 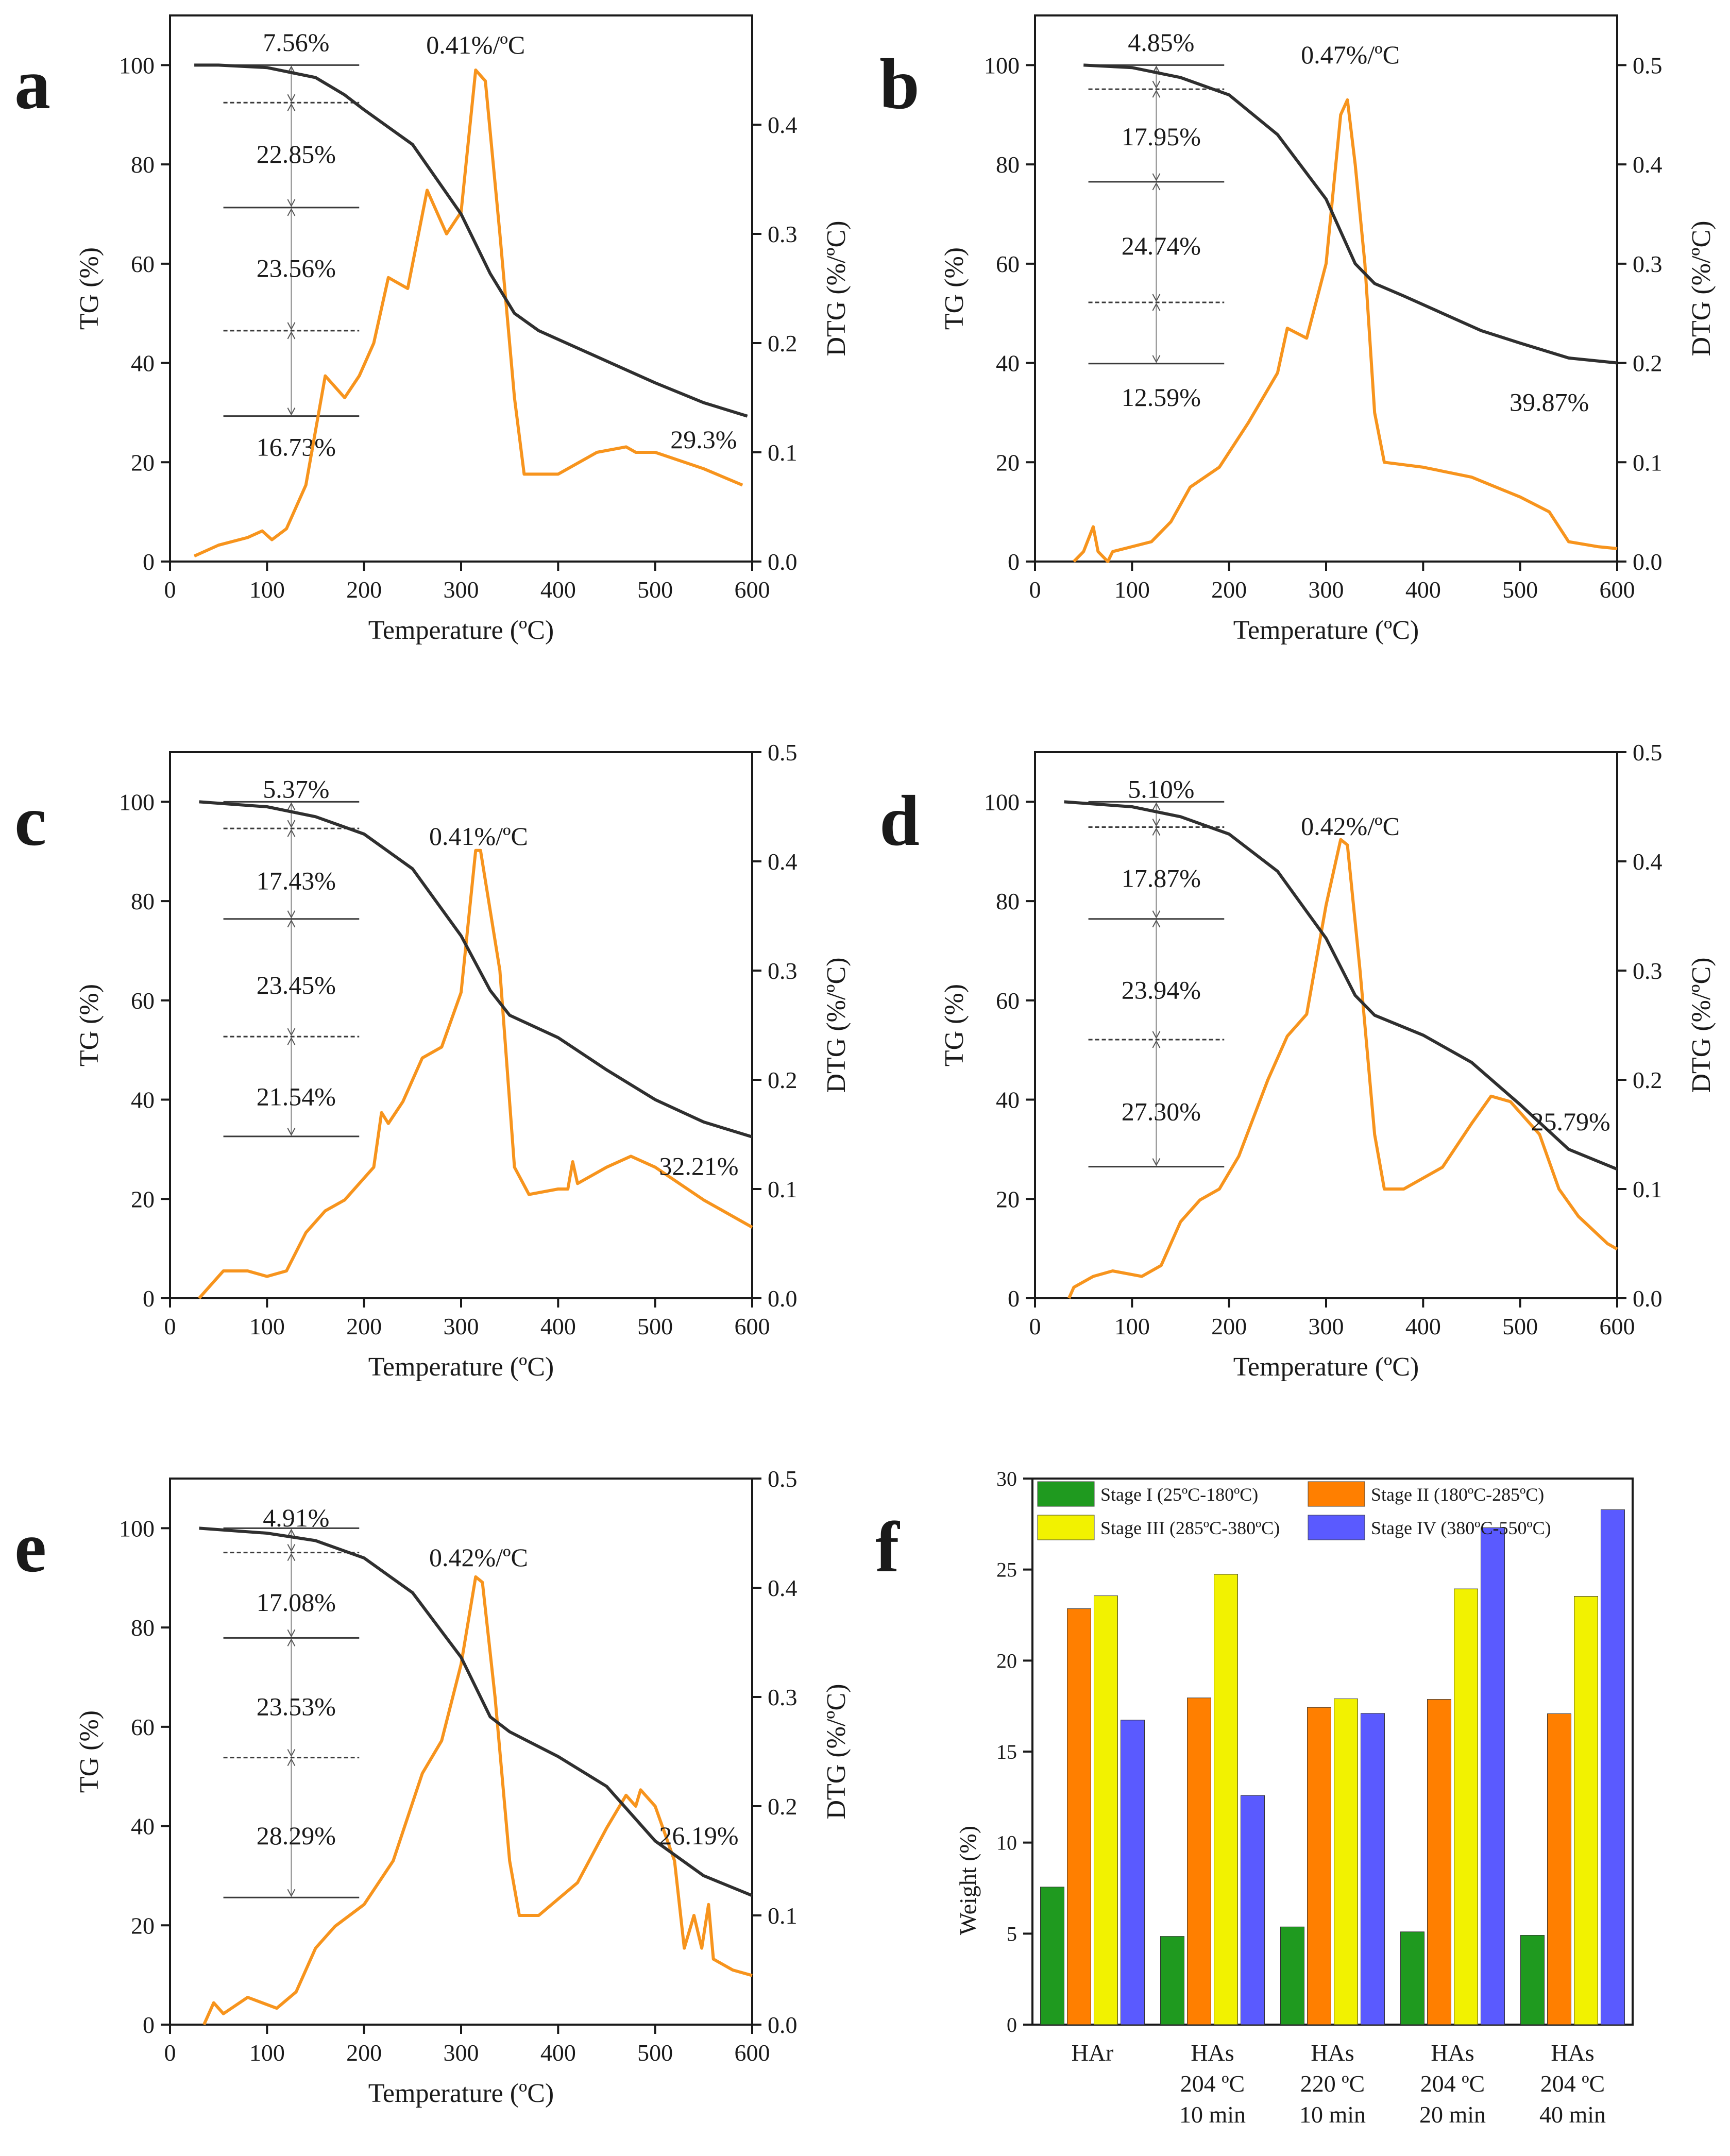 What do you see at coordinates (297, 154) in the screenshot?
I see `stage-mass-loss-label: 22.85%` at bounding box center [297, 154].